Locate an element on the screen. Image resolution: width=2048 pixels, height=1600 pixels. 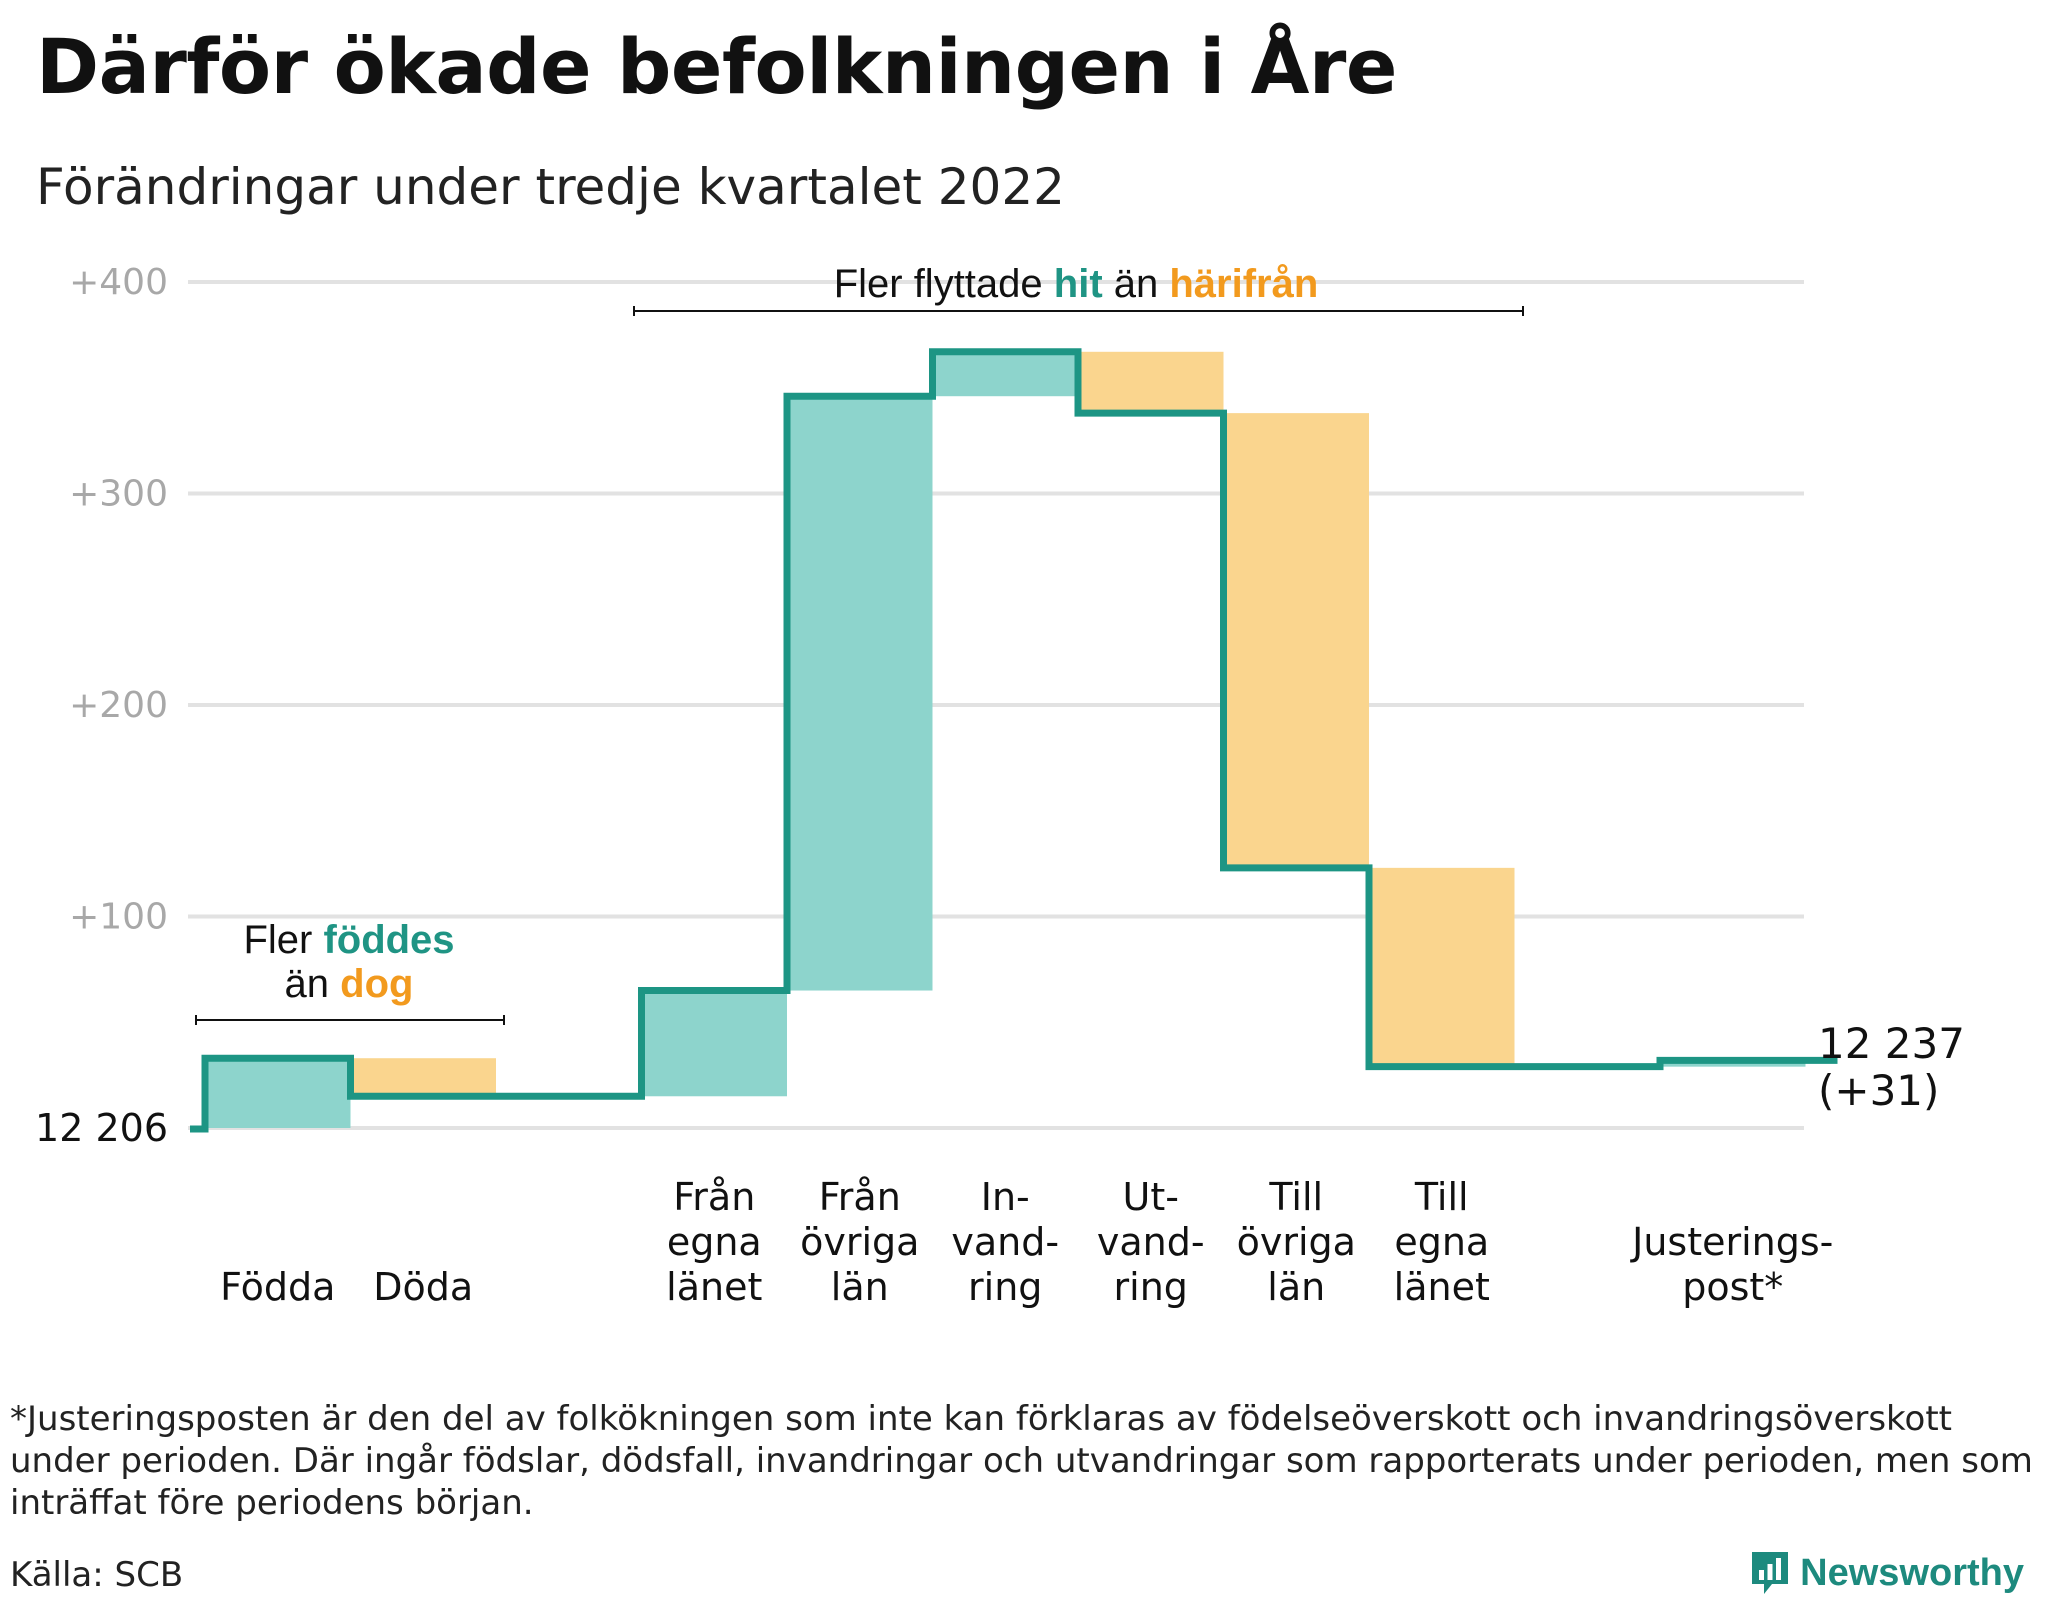
category-label-doda: Döda is located at coordinates (423, 1287).